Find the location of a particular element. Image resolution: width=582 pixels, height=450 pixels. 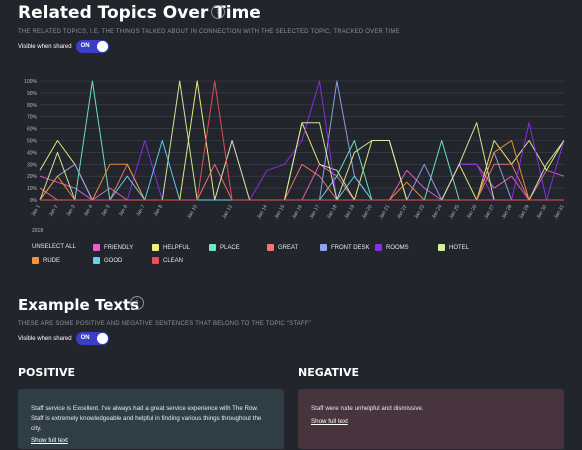

x-tick-label: Jan 2 is located at coordinates (53, 211).